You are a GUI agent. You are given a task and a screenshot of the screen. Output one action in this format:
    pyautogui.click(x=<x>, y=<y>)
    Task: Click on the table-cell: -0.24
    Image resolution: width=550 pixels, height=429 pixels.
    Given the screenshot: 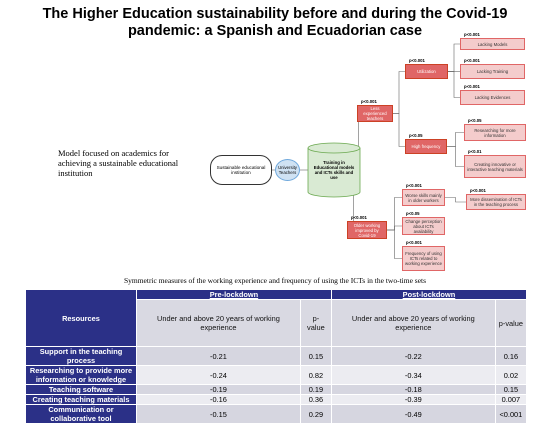 What is the action you would take?
    pyautogui.click(x=218, y=375)
    